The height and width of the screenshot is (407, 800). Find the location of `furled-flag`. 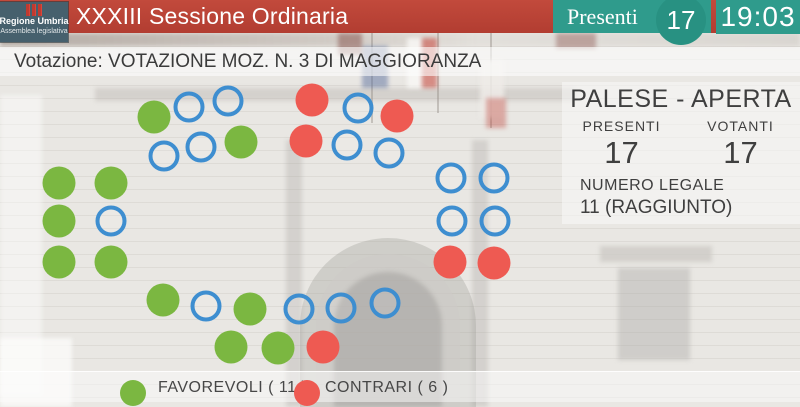

furled-flag is located at coordinates (576, 41).